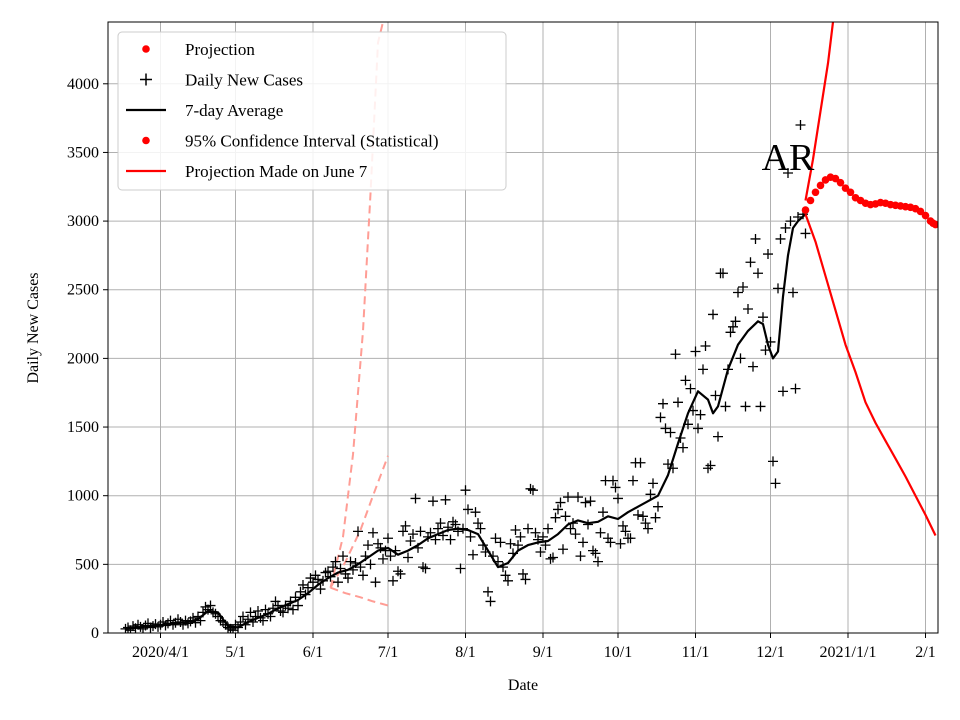 This screenshot has width=960, height=720. I want to click on legend-marker-dot, so click(146, 49).